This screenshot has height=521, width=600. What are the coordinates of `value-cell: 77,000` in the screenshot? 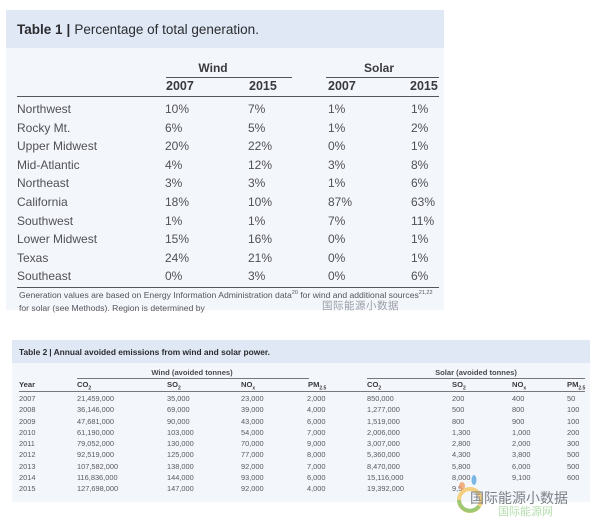 It's located at (252, 455).